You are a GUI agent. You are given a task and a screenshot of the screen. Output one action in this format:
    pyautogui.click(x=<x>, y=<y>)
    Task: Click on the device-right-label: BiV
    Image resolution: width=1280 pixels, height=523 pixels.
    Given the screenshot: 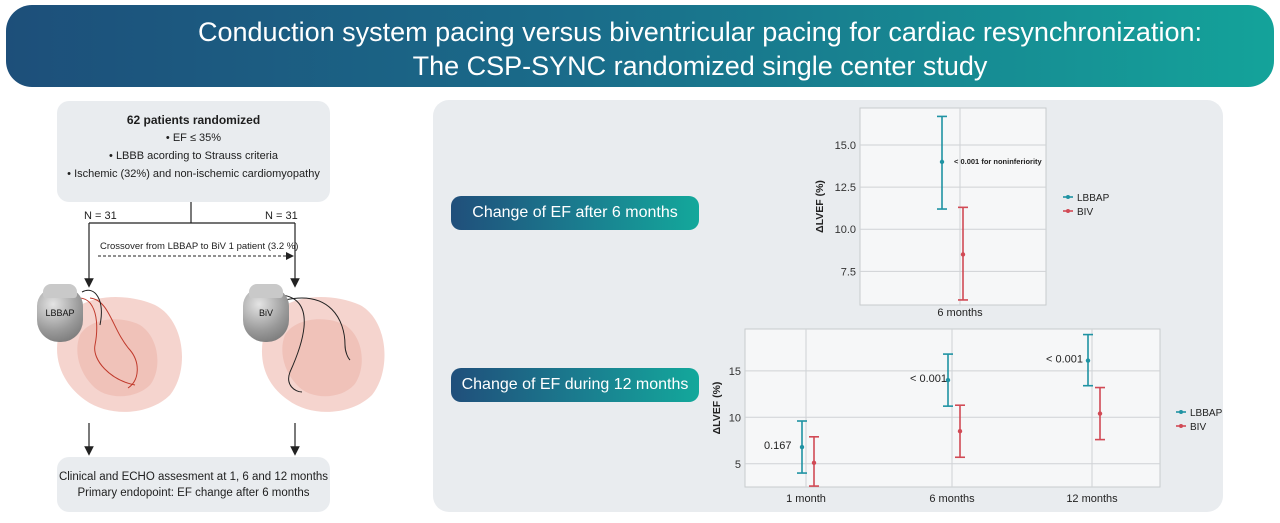 What is the action you would take?
    pyautogui.click(x=265, y=313)
    